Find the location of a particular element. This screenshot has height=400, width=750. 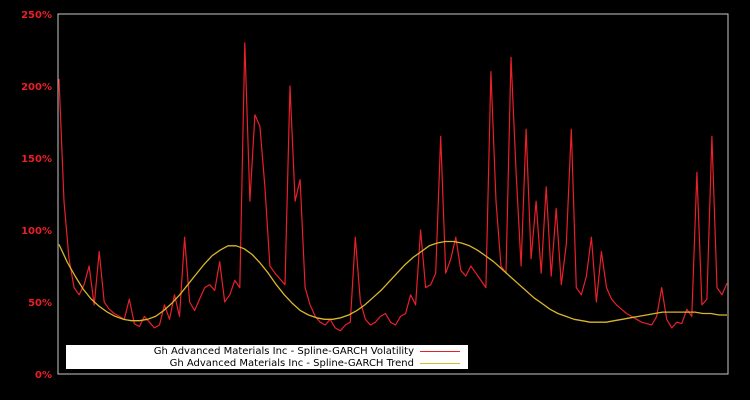

y-tick-label: 150% is located at coordinates (36, 159).